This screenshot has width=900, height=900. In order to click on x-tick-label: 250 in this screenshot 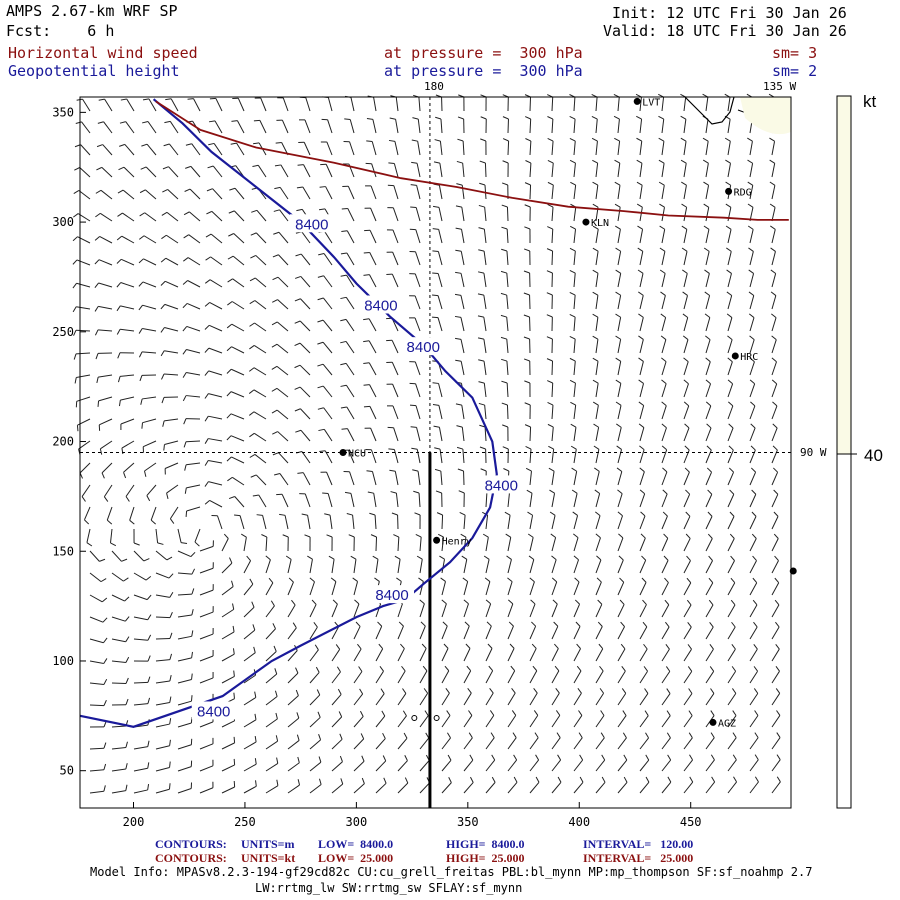, I will do `click(245, 822)`.